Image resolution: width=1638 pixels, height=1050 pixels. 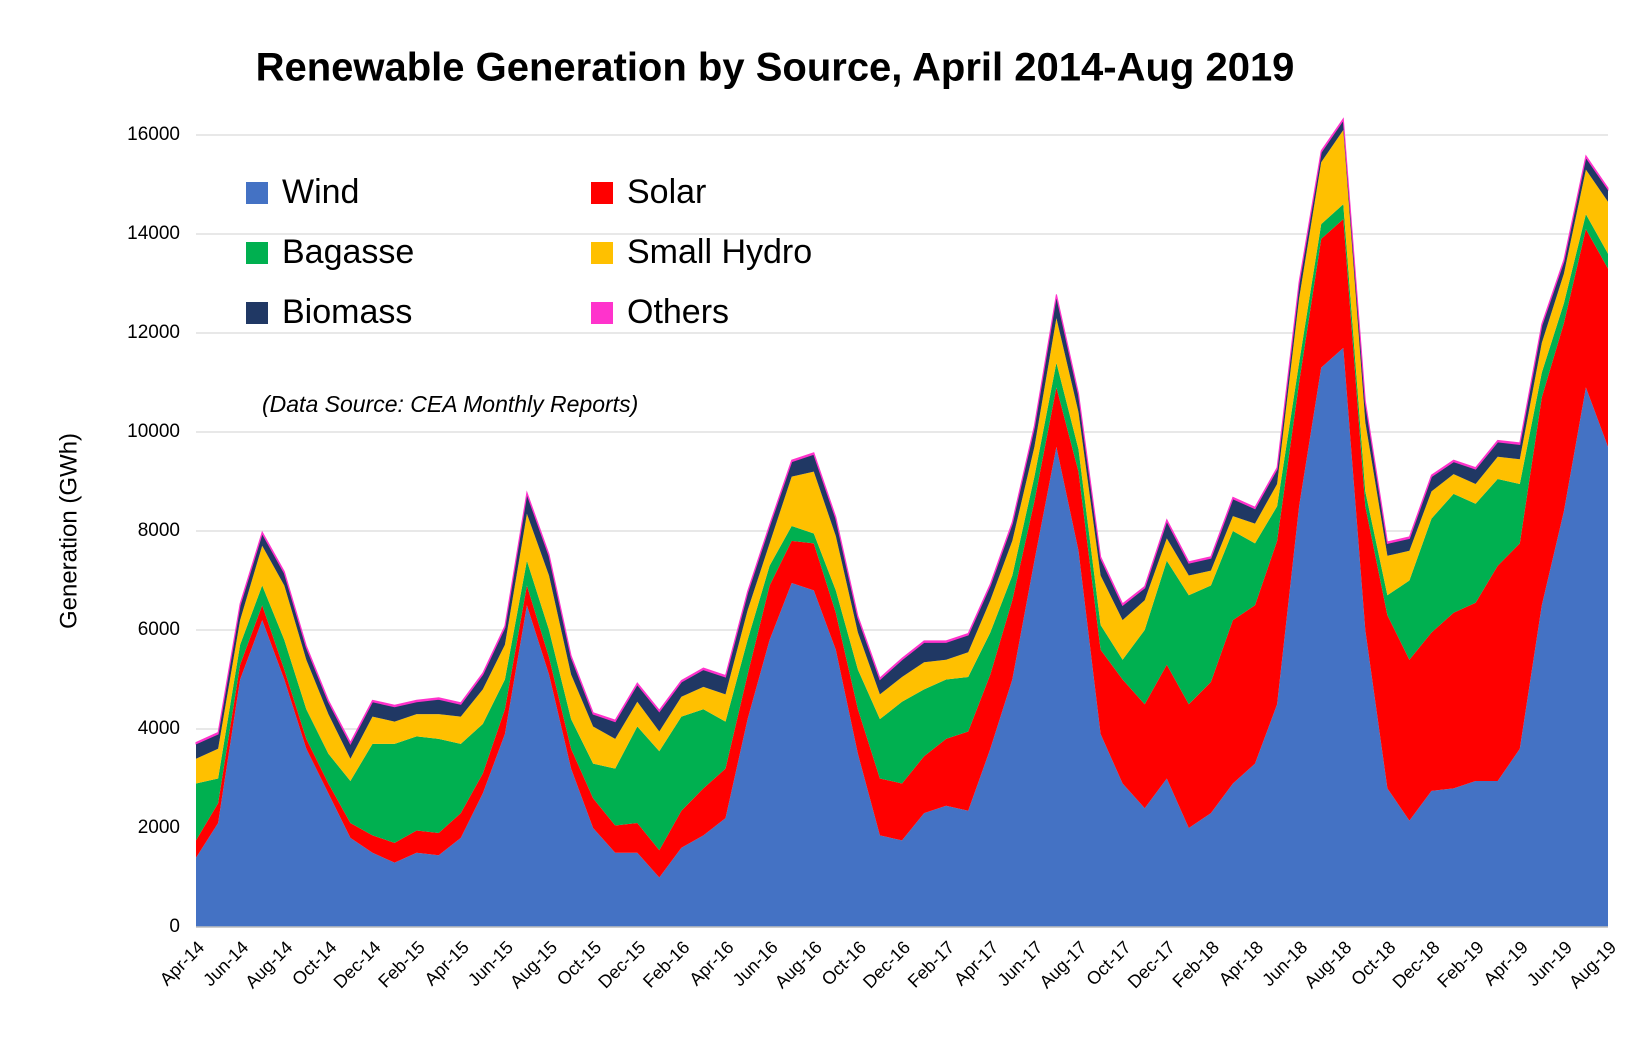 I want to click on x-tick-label: Dec-18, so click(x=1416, y=964).